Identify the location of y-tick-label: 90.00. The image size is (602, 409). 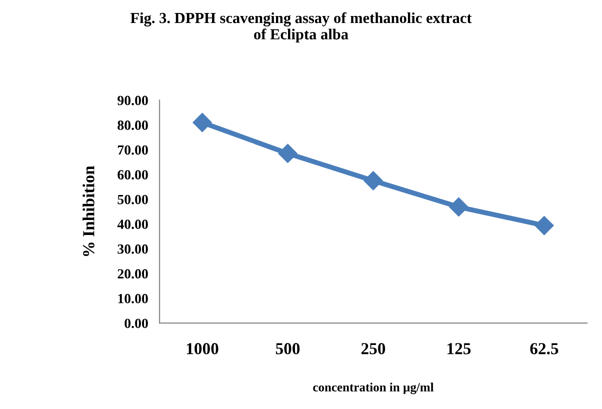
(133, 101).